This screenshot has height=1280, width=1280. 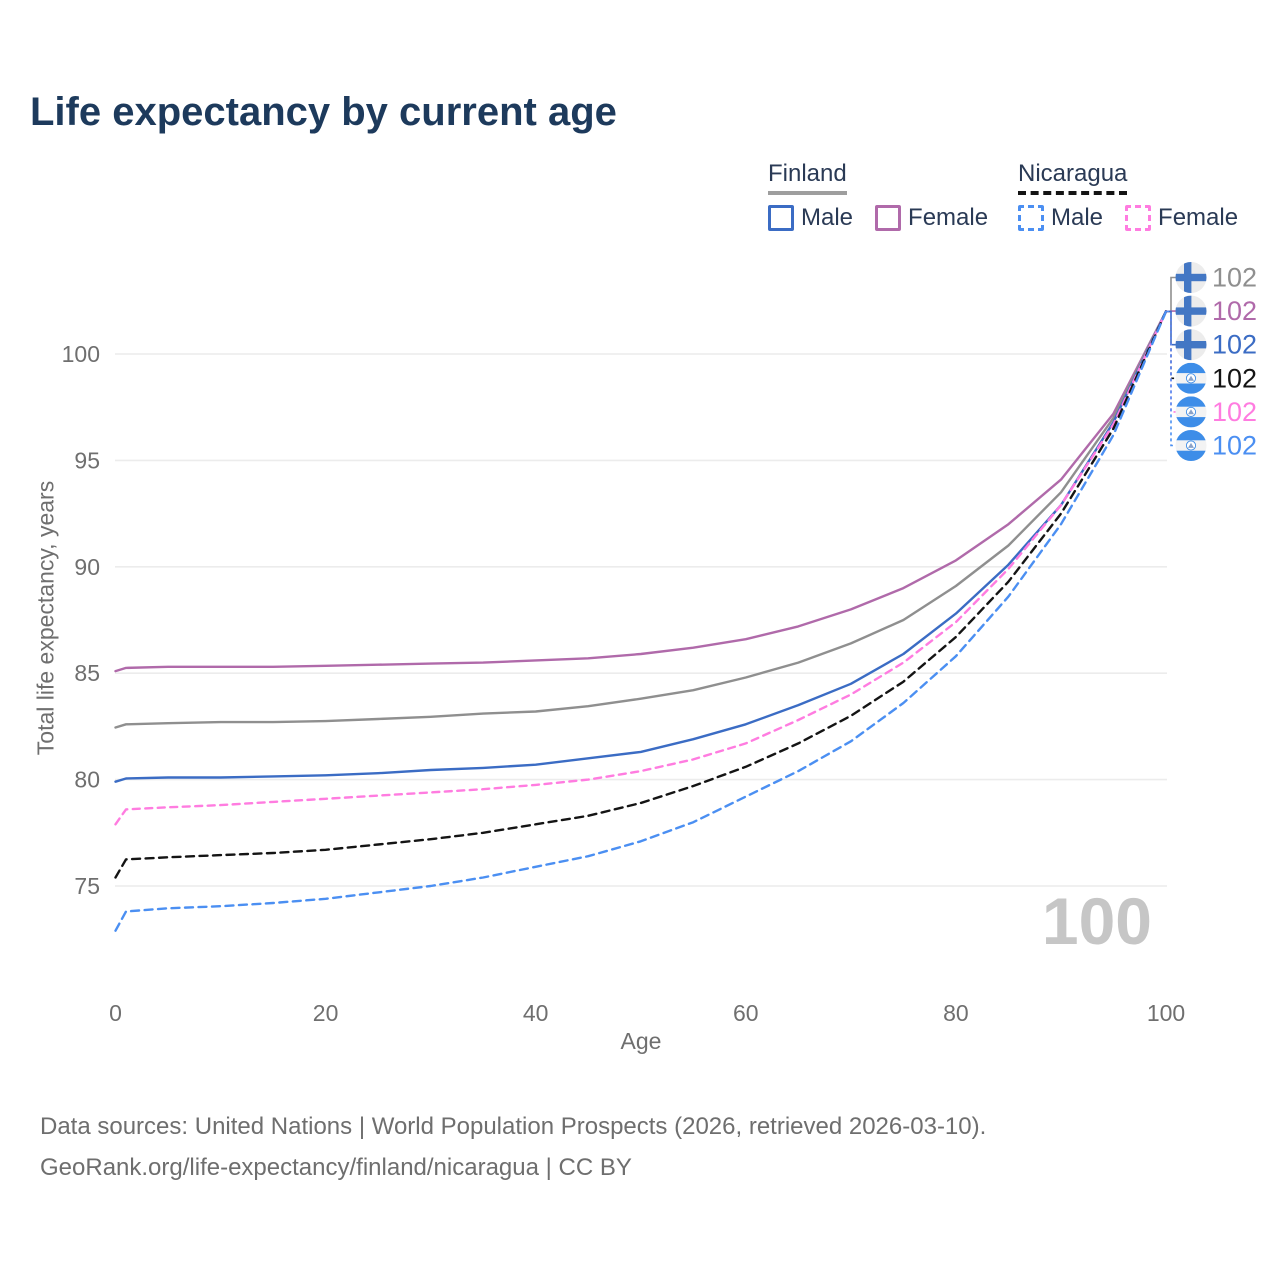 What do you see at coordinates (87, 886) in the screenshot?
I see `y-tick-label: 75` at bounding box center [87, 886].